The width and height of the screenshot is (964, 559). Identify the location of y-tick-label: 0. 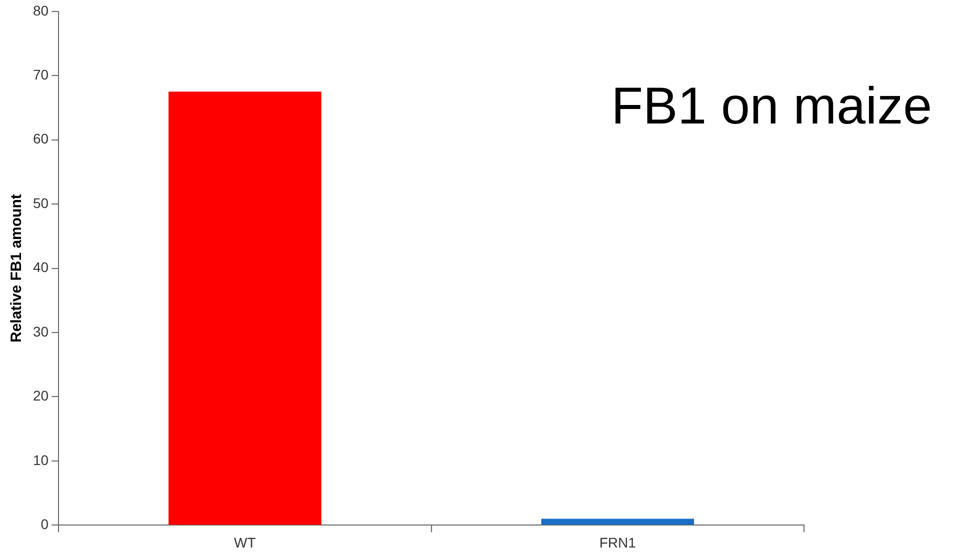
(44, 524).